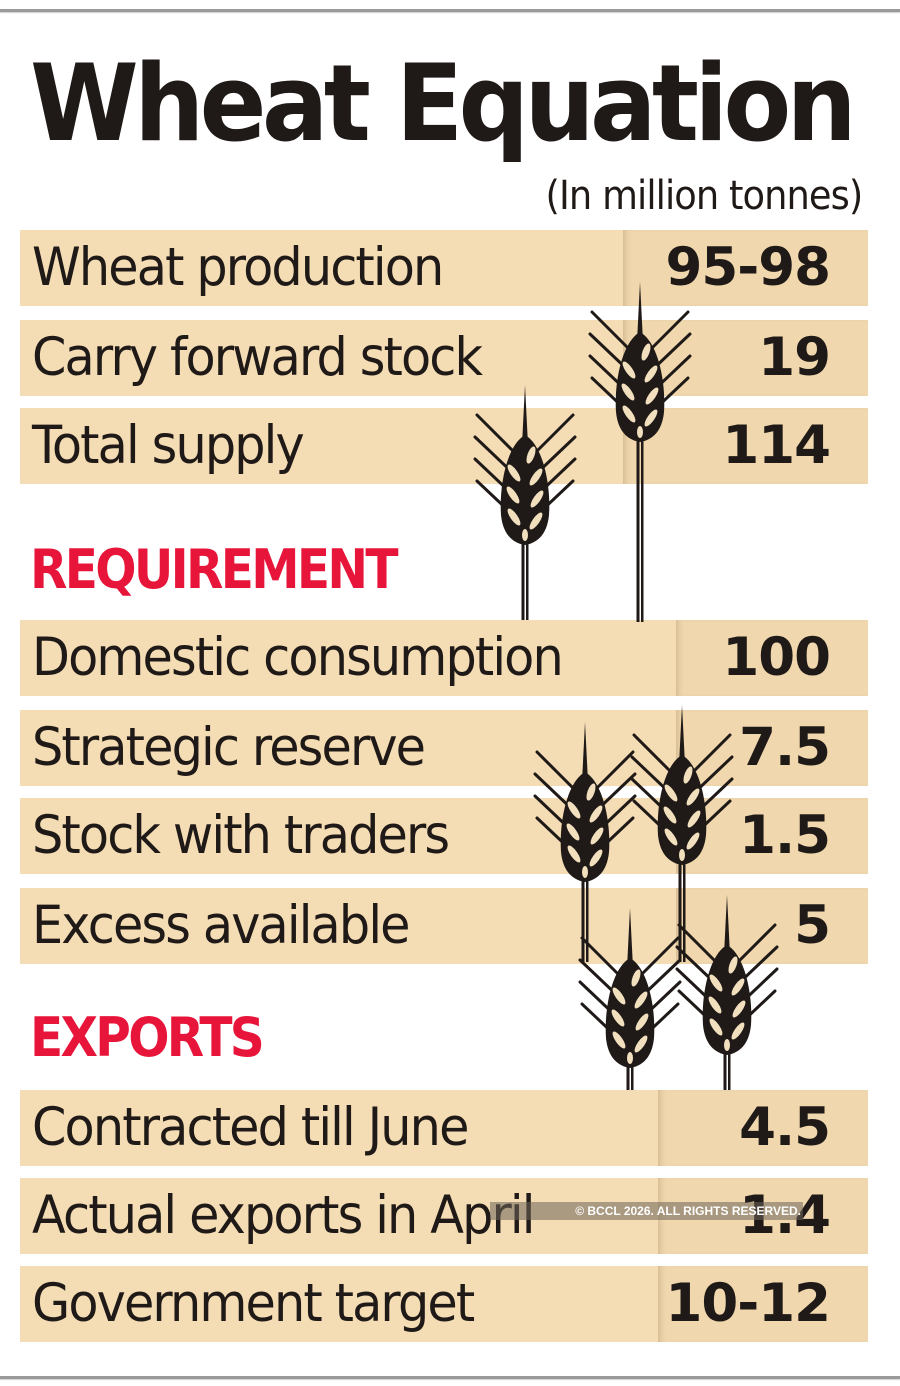 The image size is (900, 1386). I want to click on row-label: Total supply, so click(168, 445).